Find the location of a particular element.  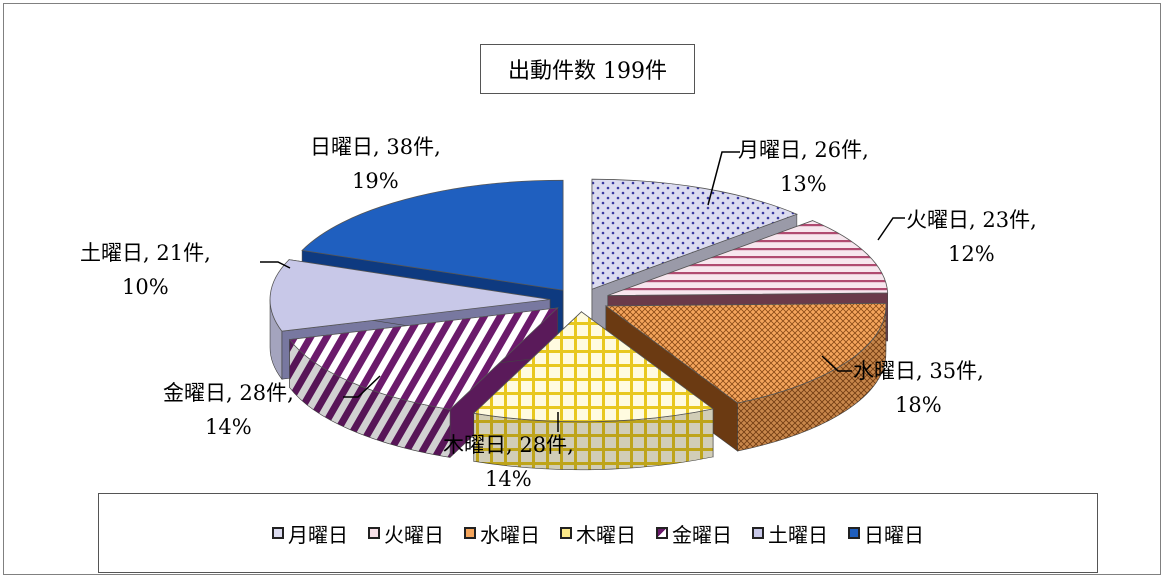

data-label-mon-text: 月曜日, 26件, is located at coordinates (803, 150).